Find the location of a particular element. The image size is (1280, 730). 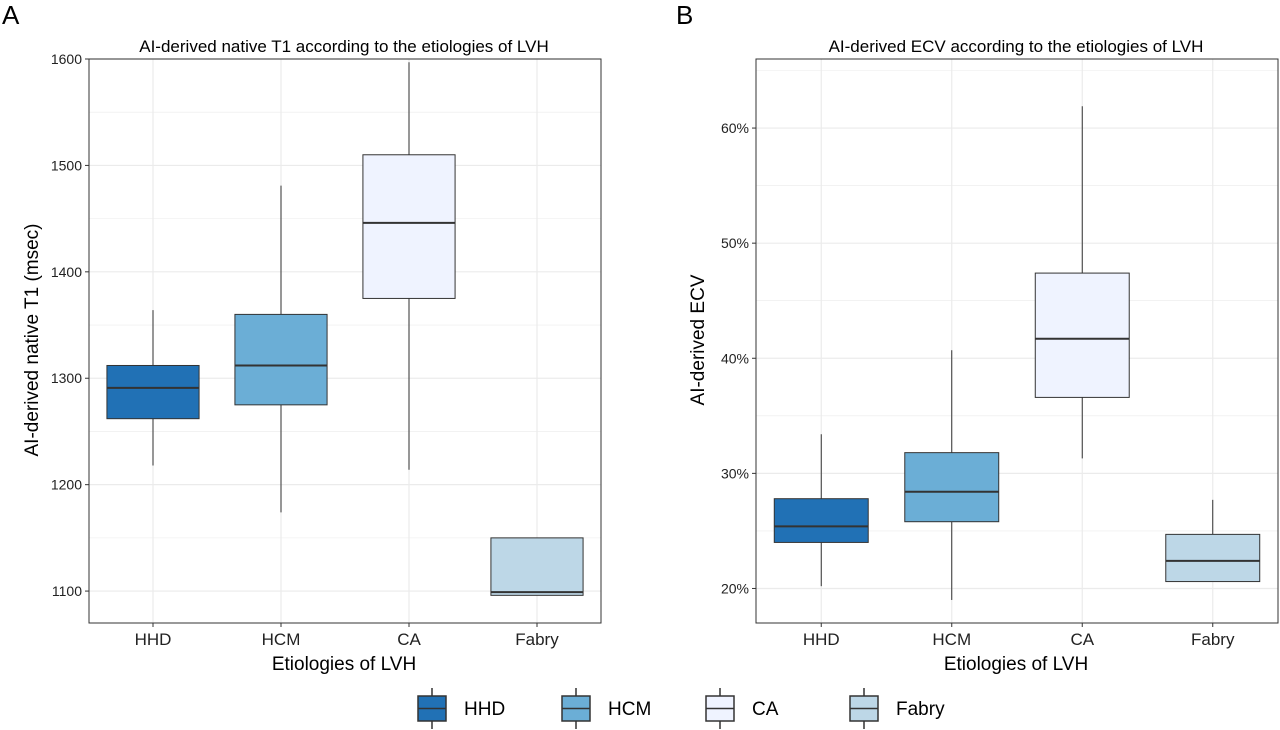

y-tick-label: 50% is located at coordinates (735, 243).